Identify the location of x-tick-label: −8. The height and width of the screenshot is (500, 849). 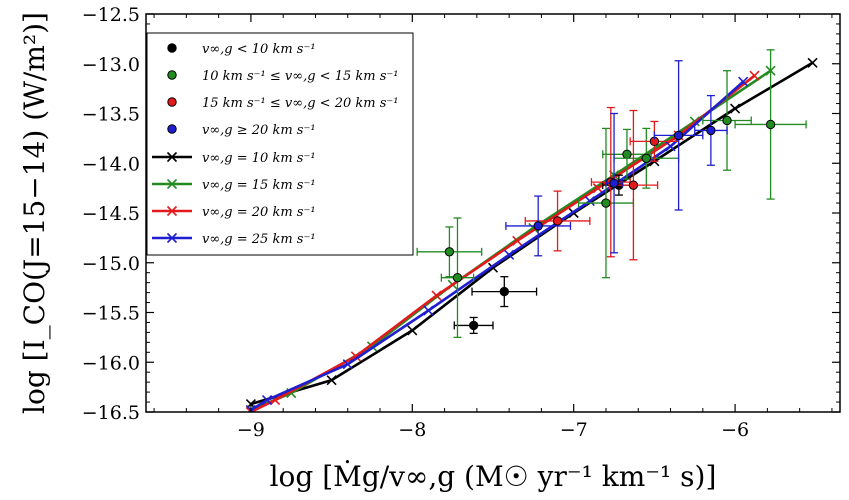
(412, 430).